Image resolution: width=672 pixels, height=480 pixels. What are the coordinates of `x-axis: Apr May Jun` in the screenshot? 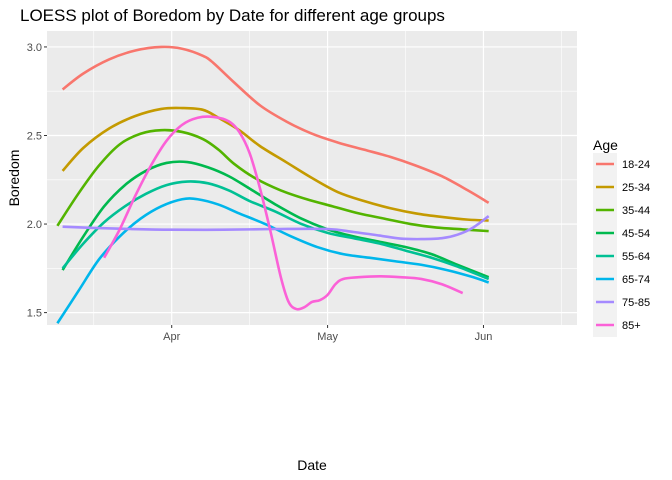 It's located at (327, 334).